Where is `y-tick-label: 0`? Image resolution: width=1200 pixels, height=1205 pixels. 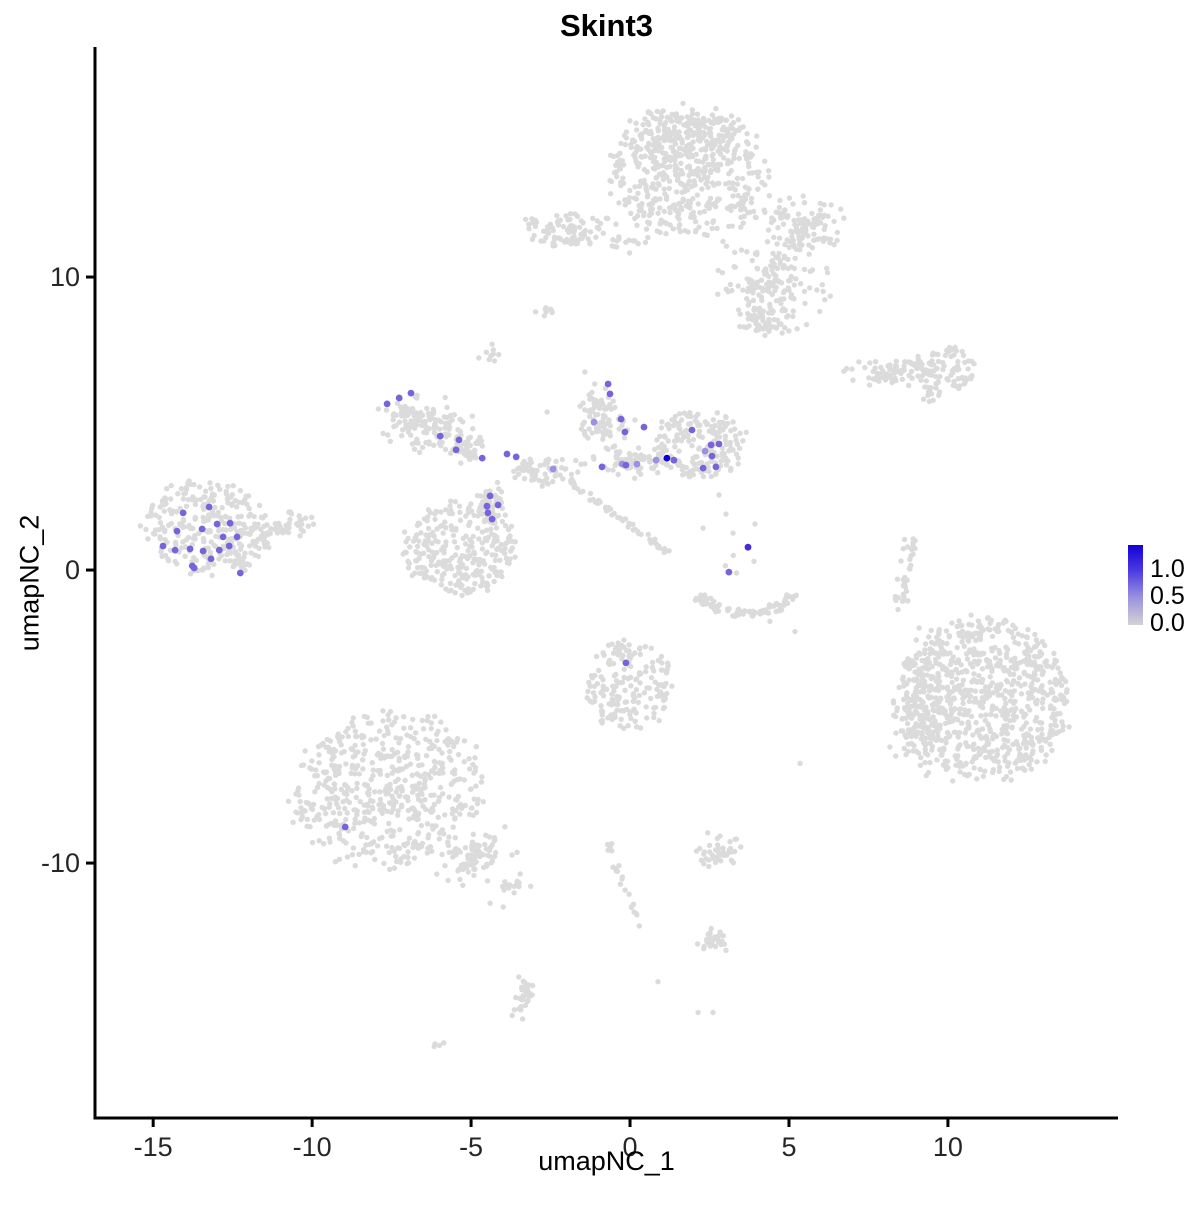 y-tick-label: 0 is located at coordinates (72, 570).